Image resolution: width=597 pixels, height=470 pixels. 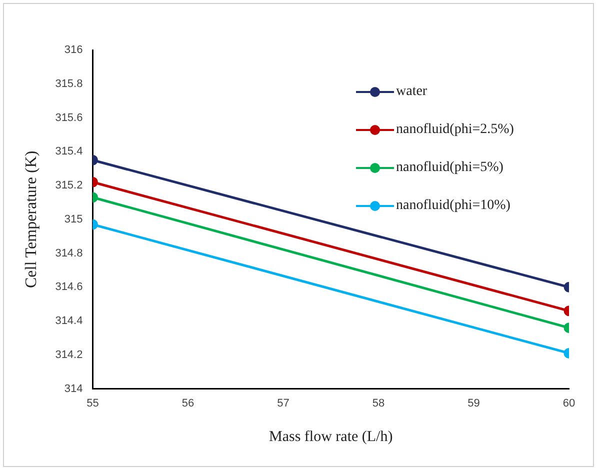 I want to click on y-tick-label: 314.8, so click(x=69, y=253).